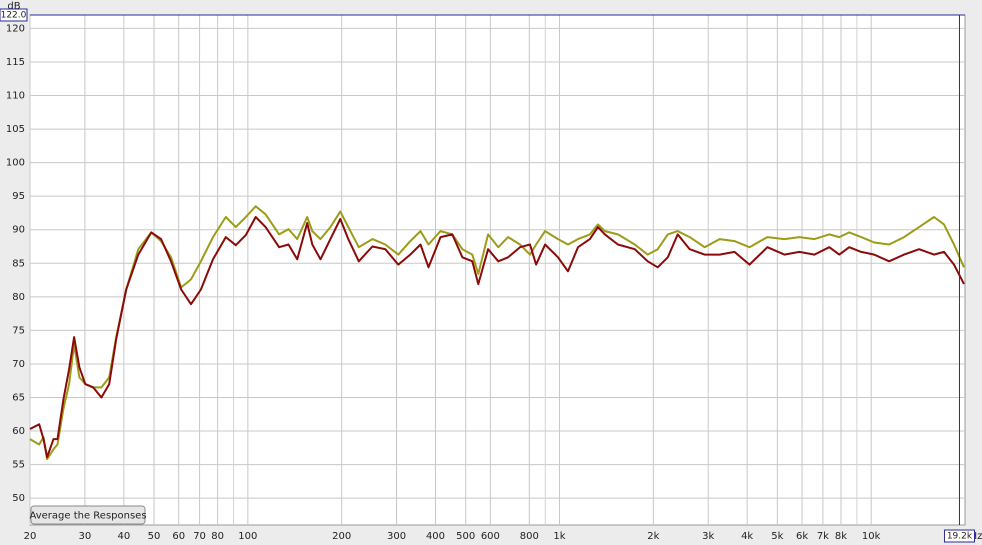 This screenshot has width=982, height=545. Describe the element at coordinates (85, 536) in the screenshot. I see `x-tick-label: 30` at that location.